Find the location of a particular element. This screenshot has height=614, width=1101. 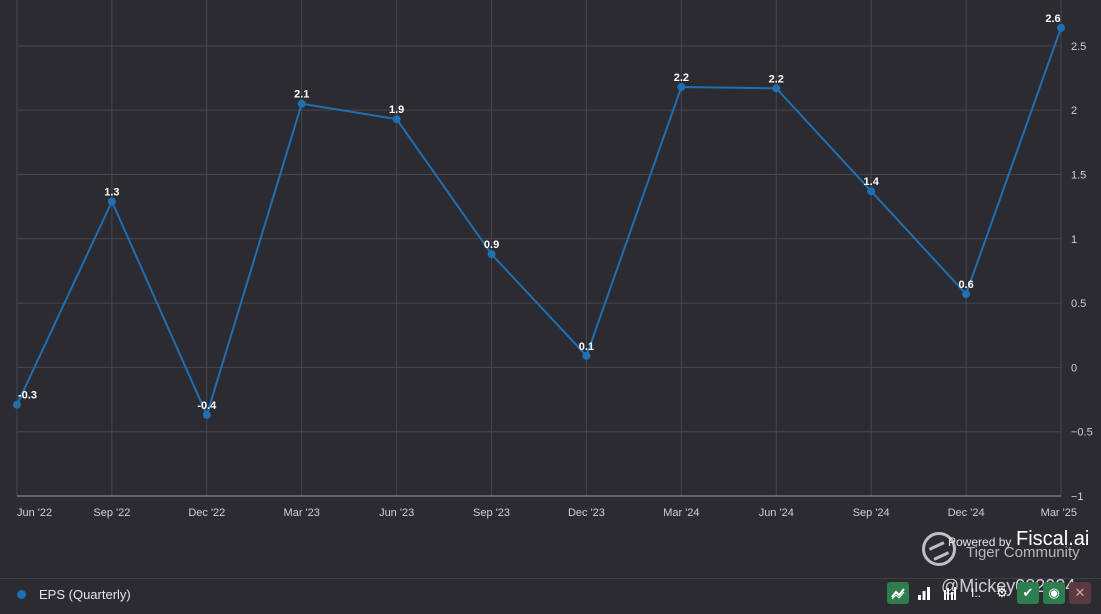

y-tick-label: 0 is located at coordinates (1074, 368).